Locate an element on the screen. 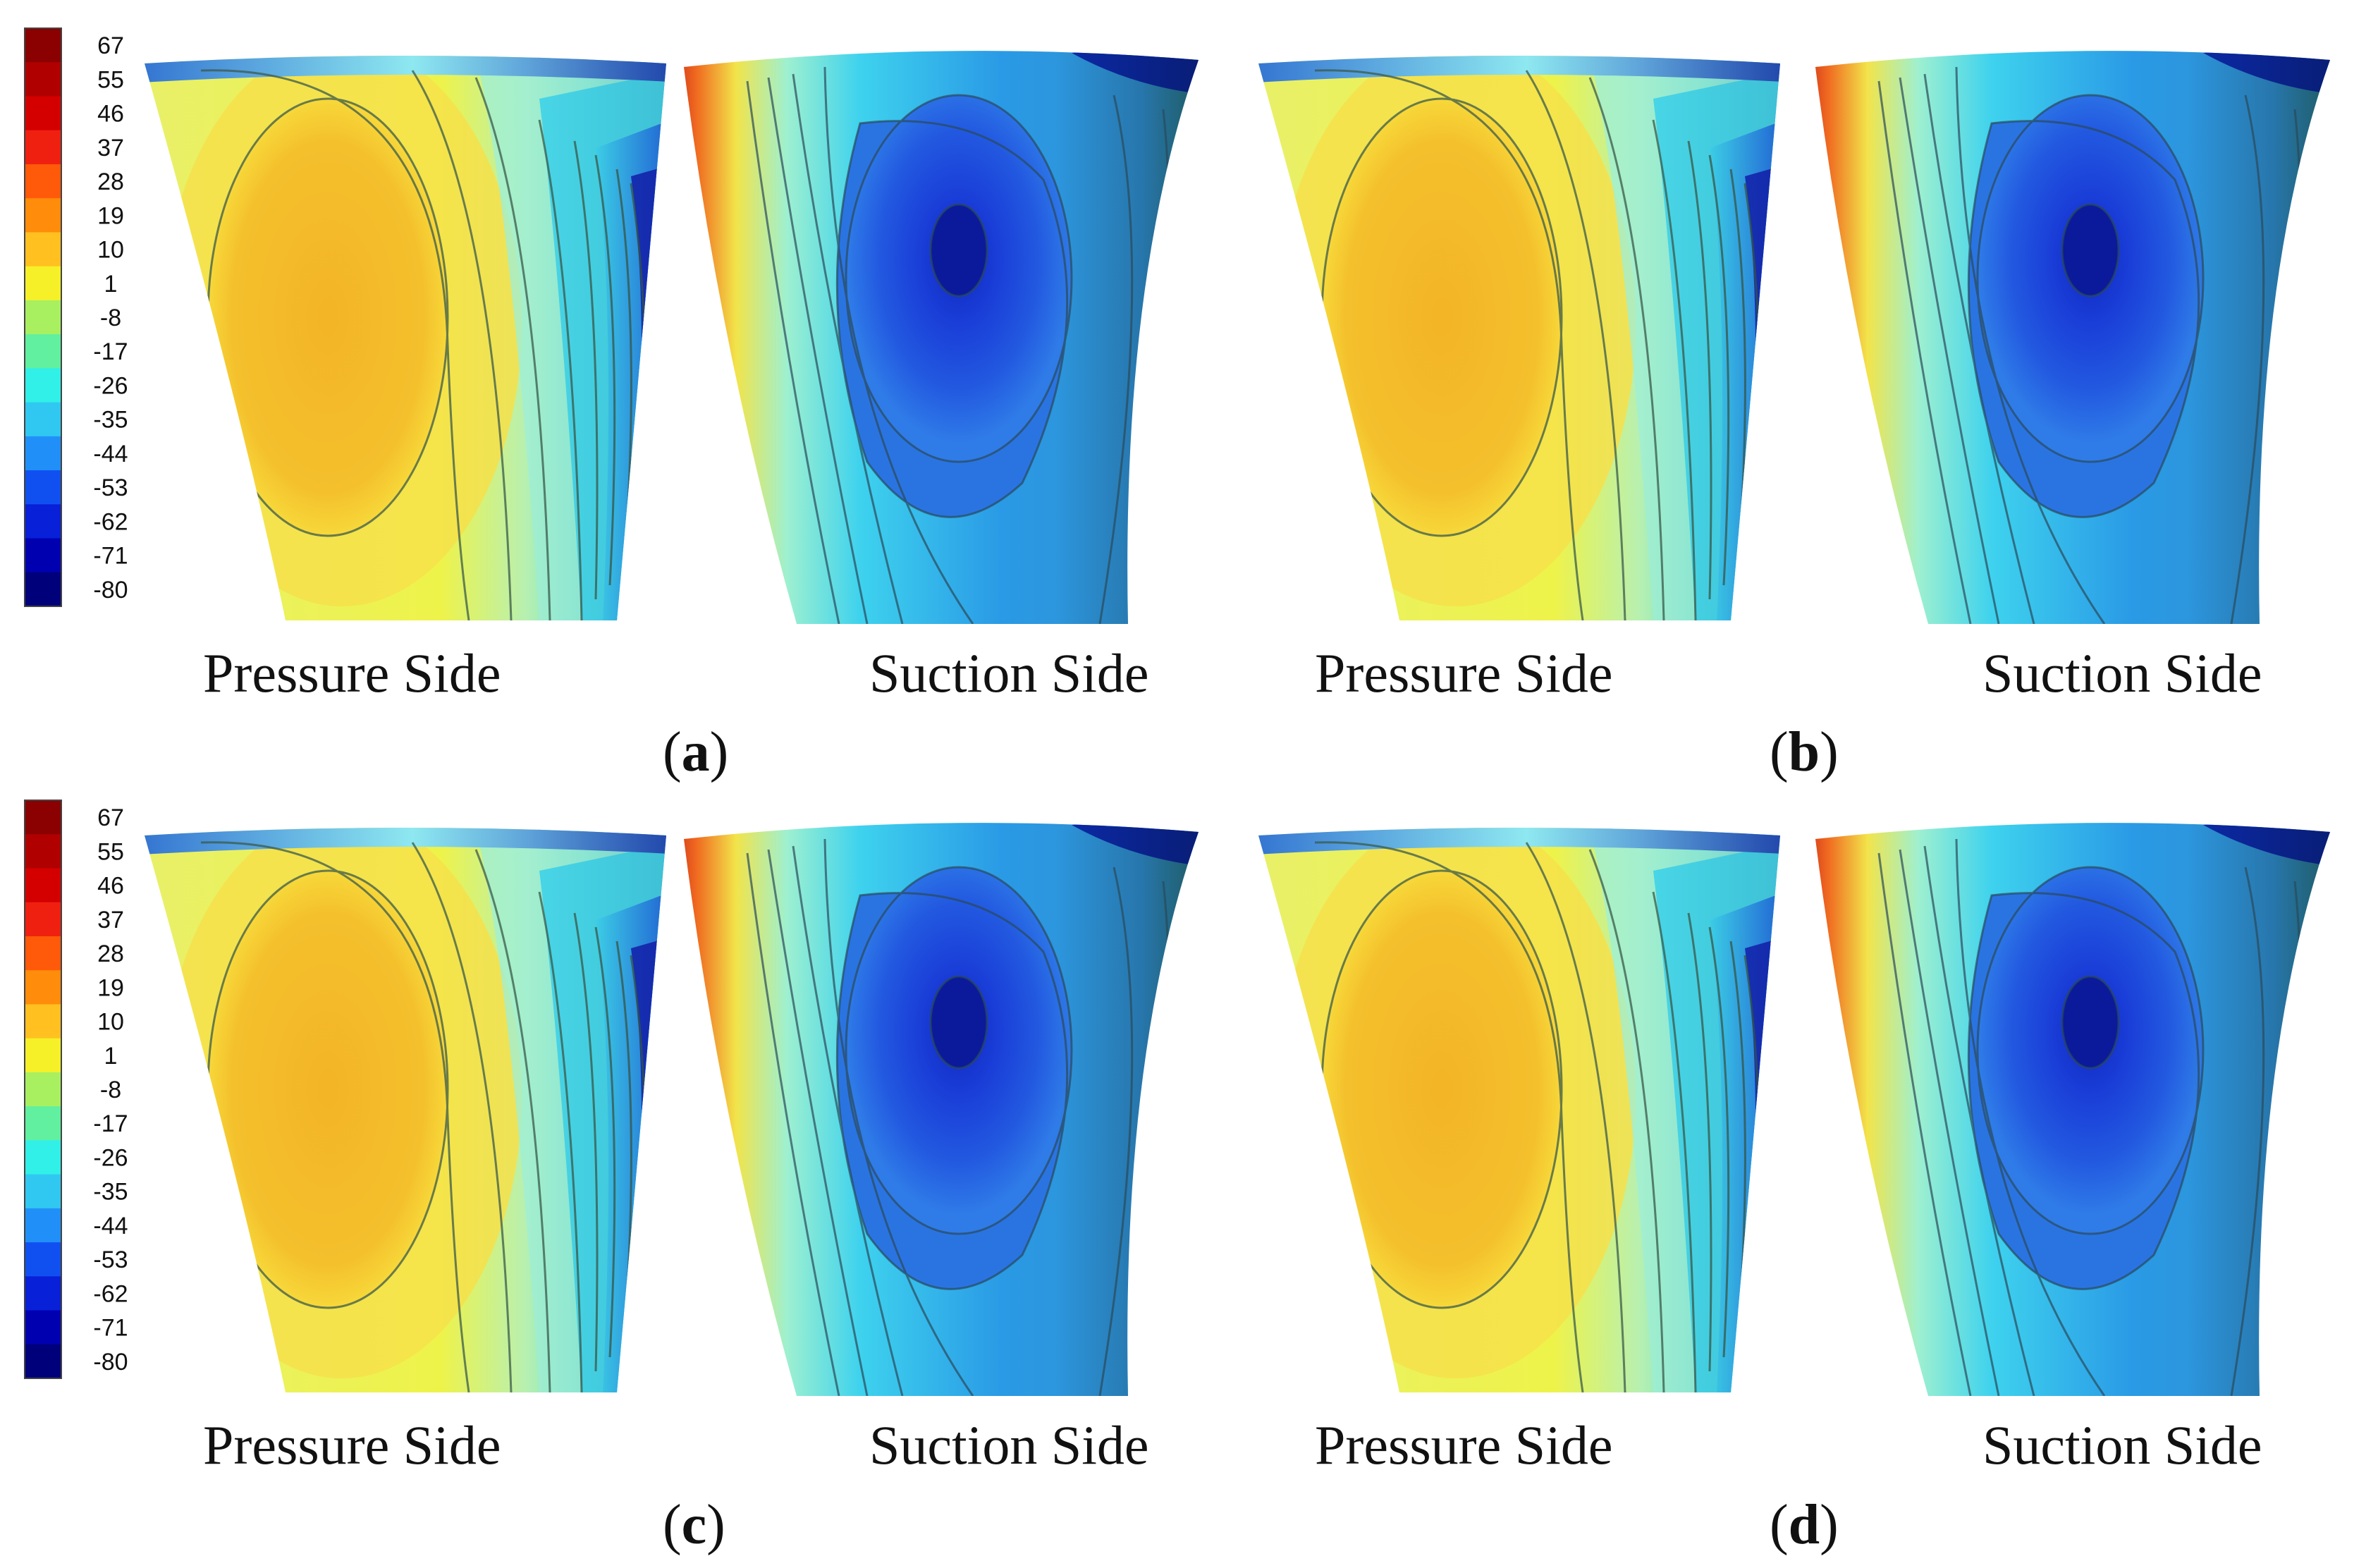  pressure-side-caption-d: Pressure Side is located at coordinates (1464, 1445).